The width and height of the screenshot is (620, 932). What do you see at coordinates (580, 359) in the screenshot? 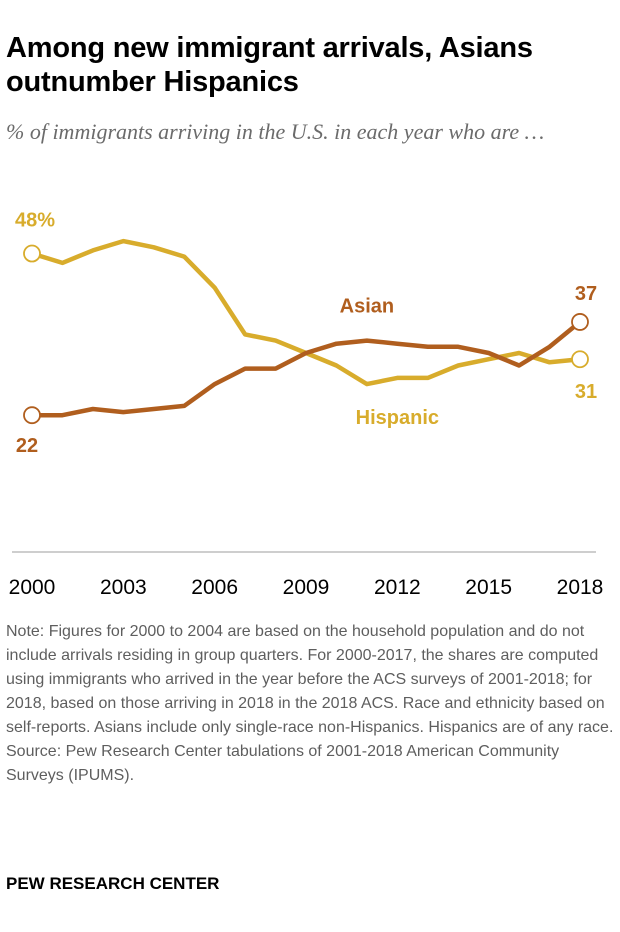
I see `hispanic-end-marker` at bounding box center [580, 359].